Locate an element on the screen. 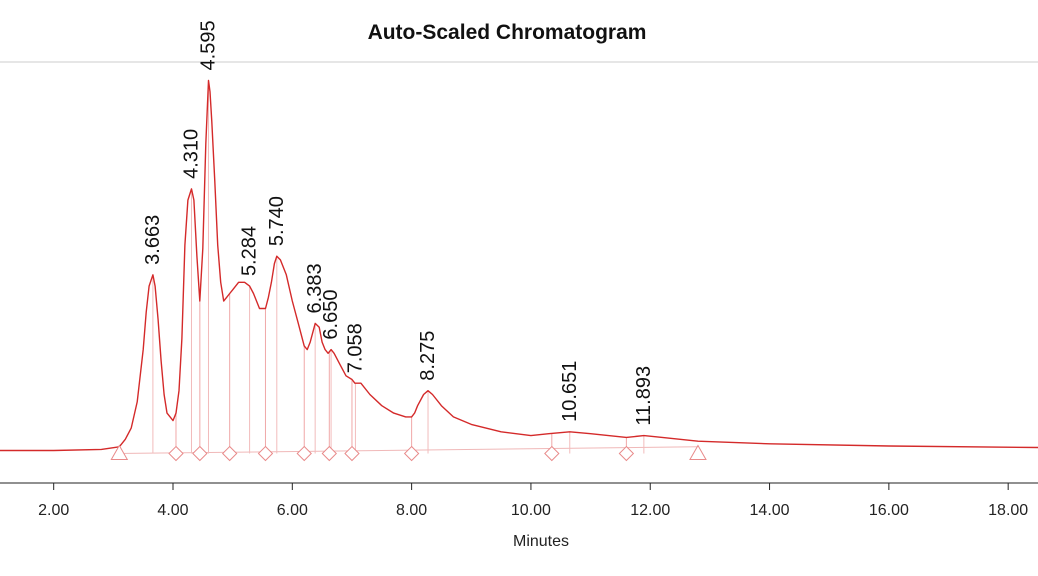 The width and height of the screenshot is (1038, 576). peak-label: 6.383 is located at coordinates (315, 288).